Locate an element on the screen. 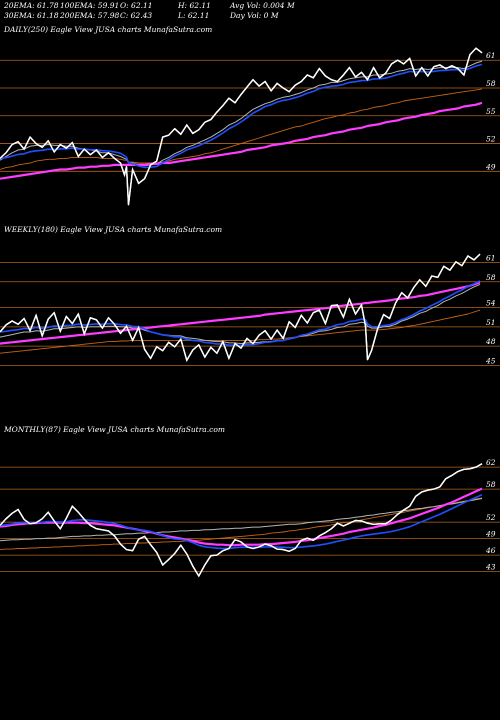 This screenshot has width=500, height=720. tick-label-weekly-2: 54 is located at coordinates (491, 303).